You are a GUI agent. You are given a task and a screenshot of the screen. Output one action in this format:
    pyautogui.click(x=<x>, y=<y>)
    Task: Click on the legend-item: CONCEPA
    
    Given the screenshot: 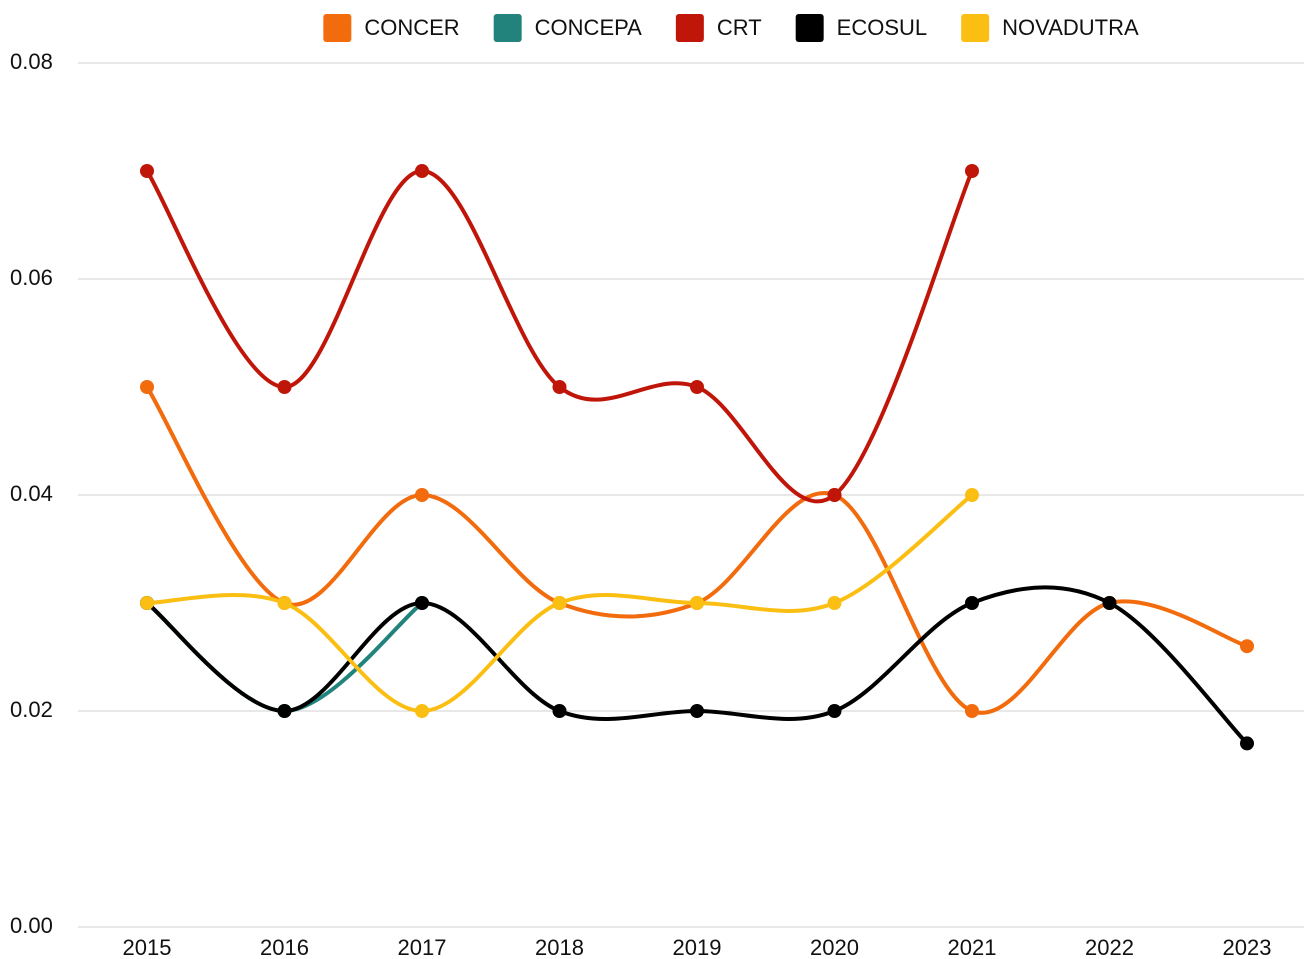 What is the action you would take?
    pyautogui.click(x=567, y=28)
    